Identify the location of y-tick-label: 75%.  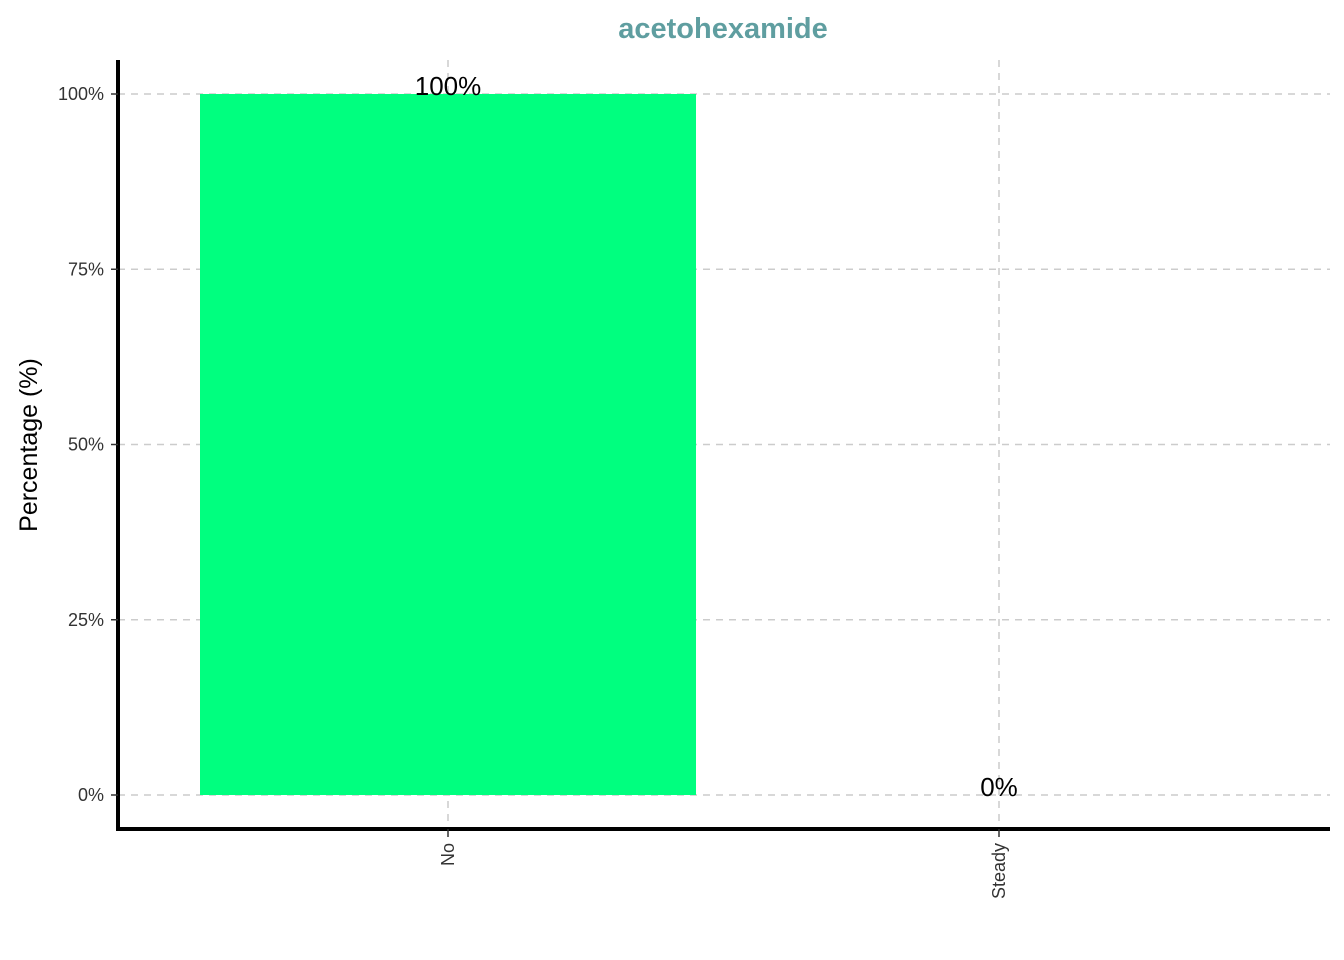
(86, 269).